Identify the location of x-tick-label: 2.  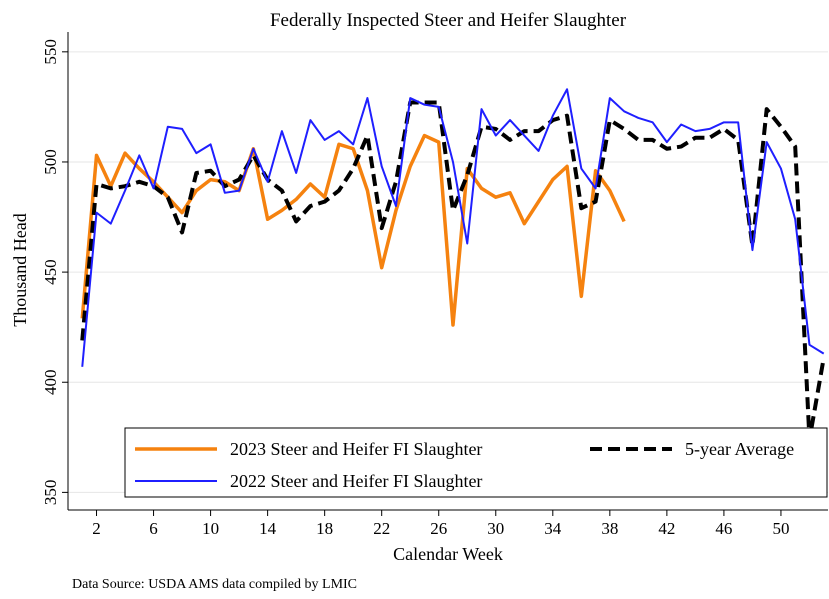
(96, 528).